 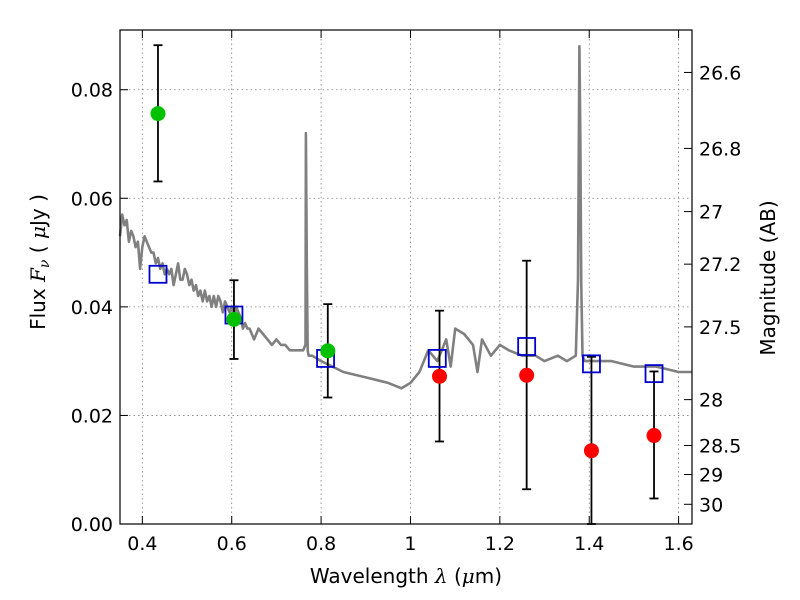 I want to click on y-axis-title: Flux Fν ( μJy ), so click(x=39, y=262).